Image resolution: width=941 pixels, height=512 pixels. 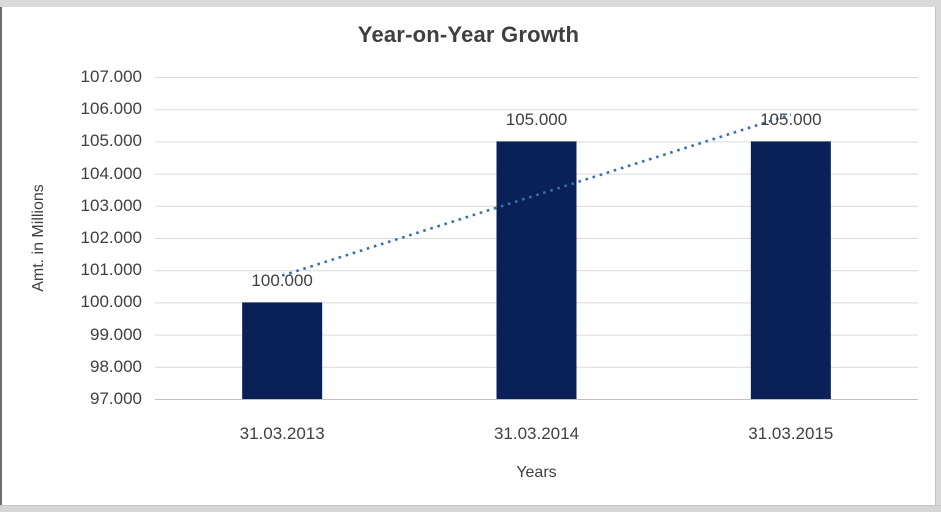 What do you see at coordinates (938, 256) in the screenshot?
I see `window-edge-right` at bounding box center [938, 256].